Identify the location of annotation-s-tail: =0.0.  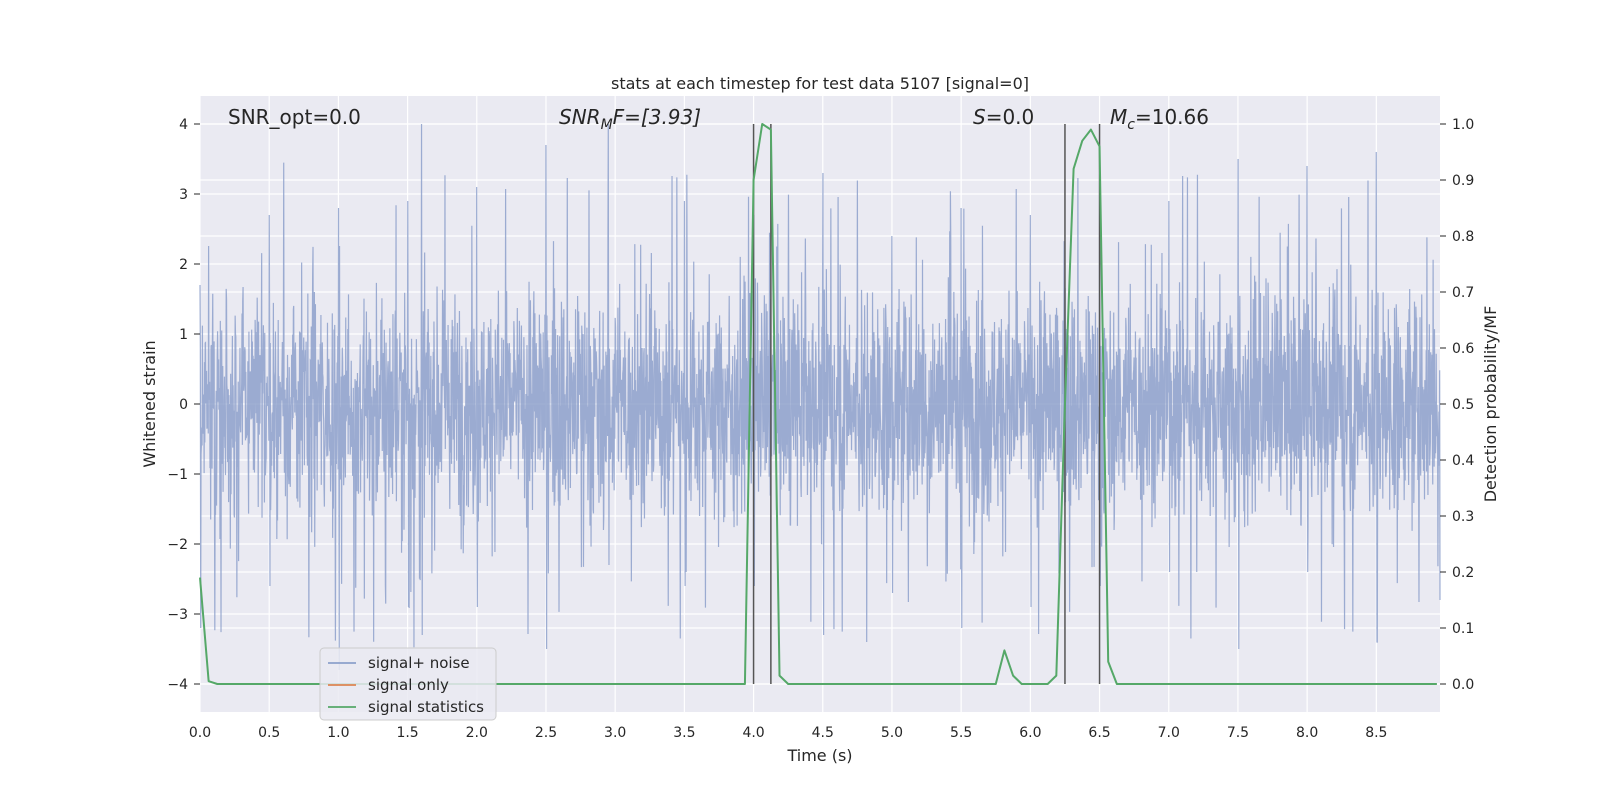
(1010, 117).